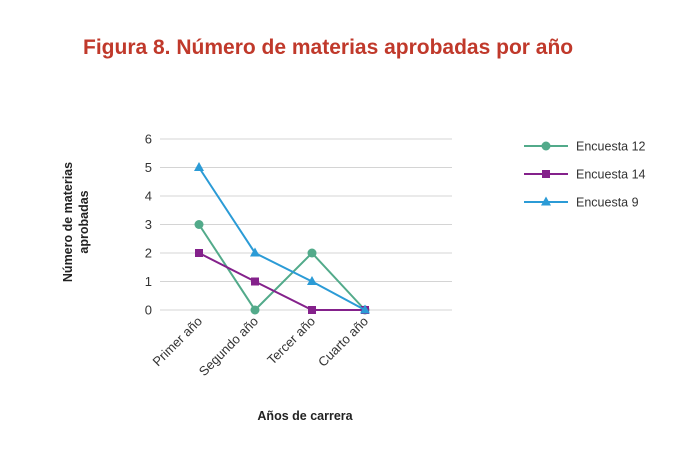  I want to click on y-axis-title: Número de materias aprobadas, so click(76, 222).